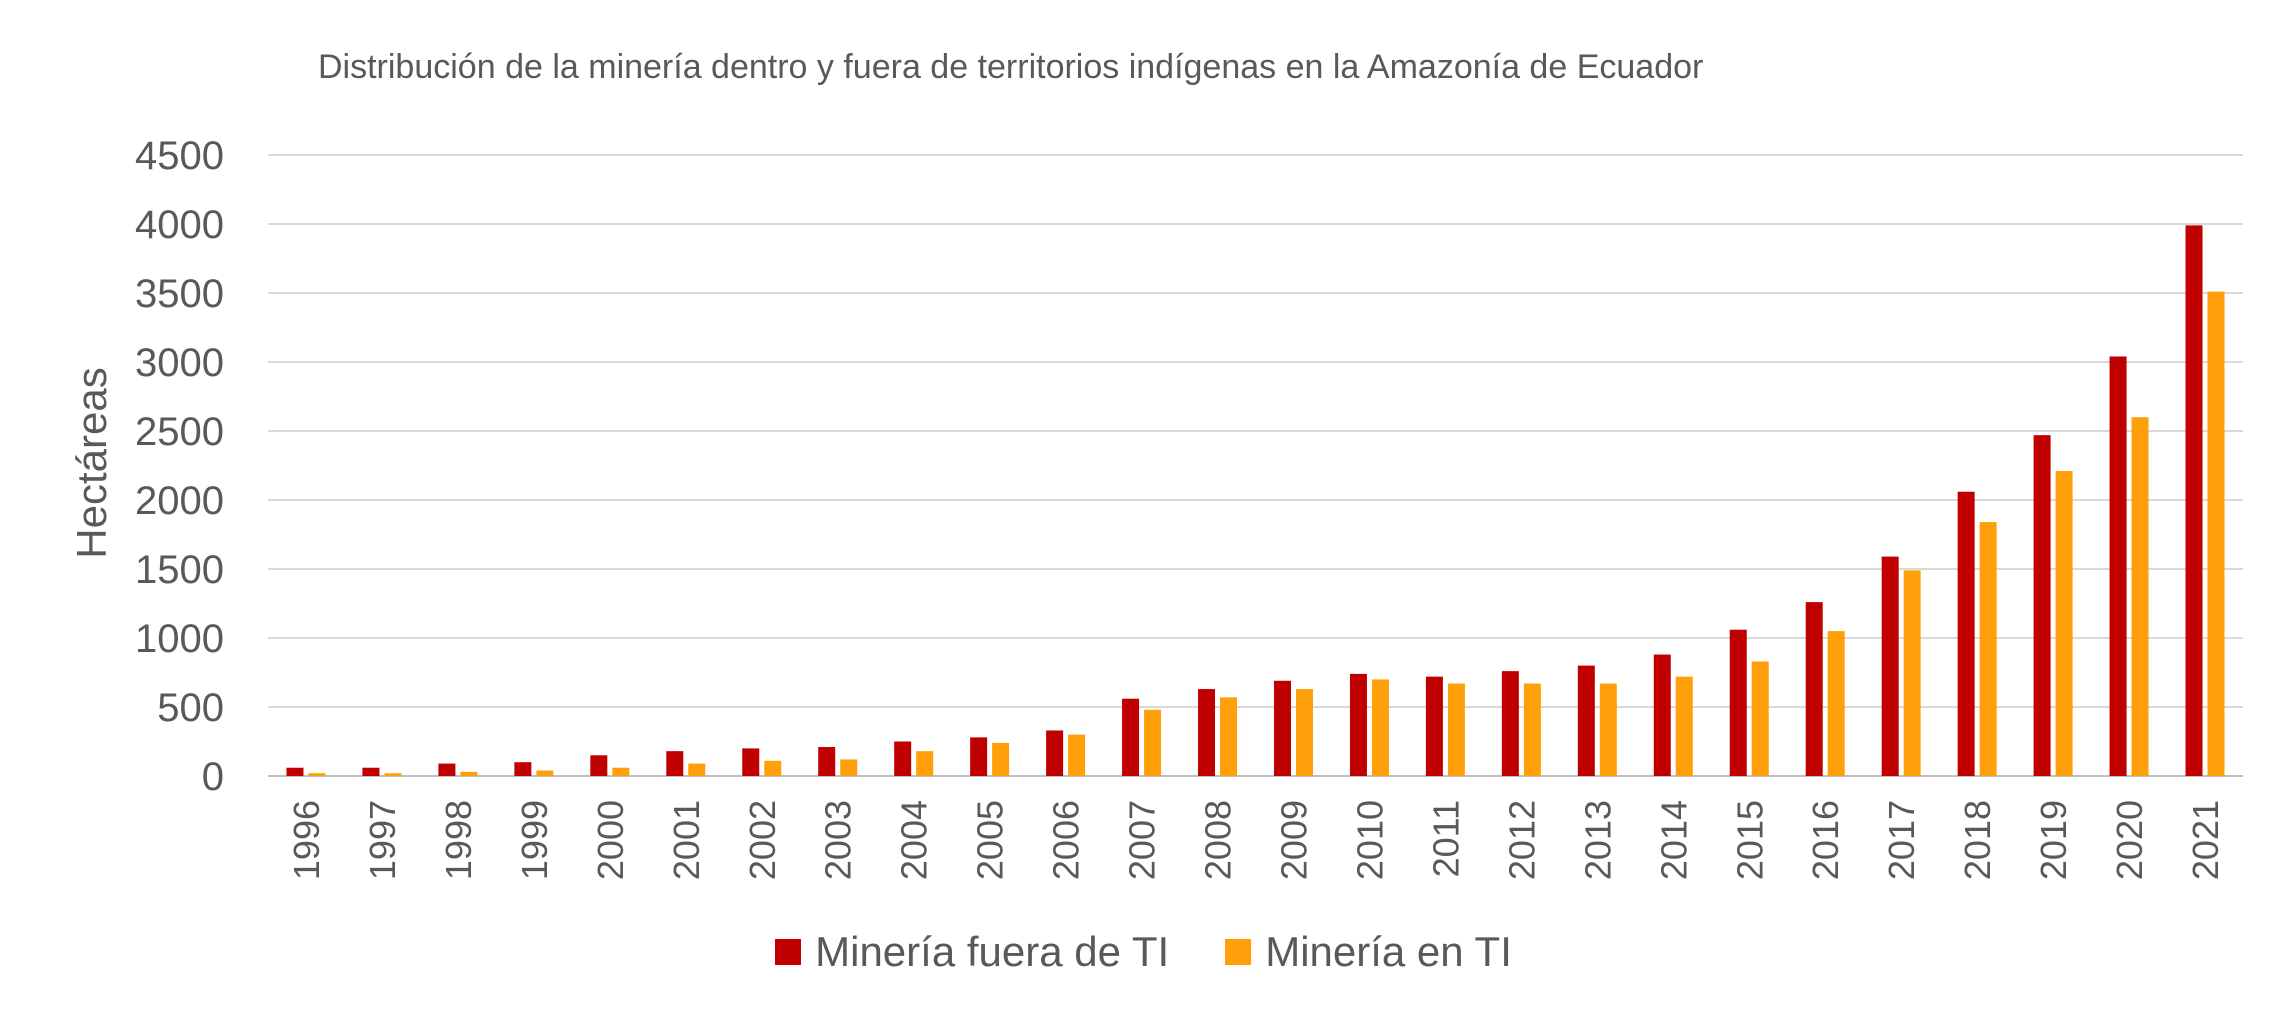 Image resolution: width=2287 pixels, height=1018 pixels. What do you see at coordinates (213, 777) in the screenshot?
I see `y-tick-label: 0` at bounding box center [213, 777].